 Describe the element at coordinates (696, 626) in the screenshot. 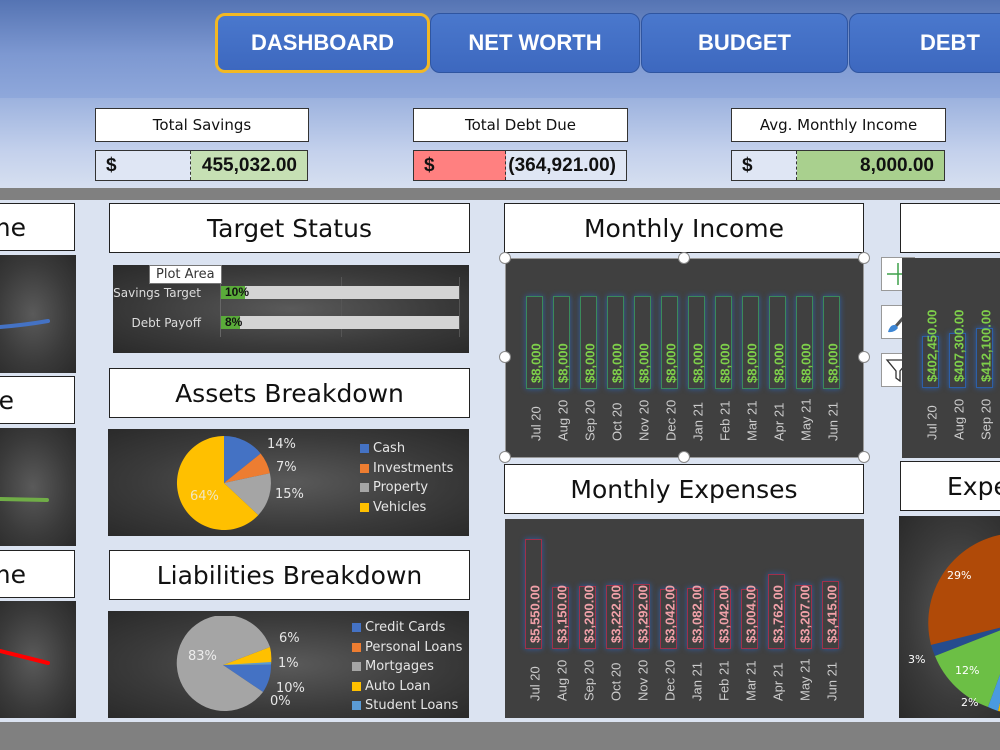

I see `column: $3,082.00 Jan 21` at that location.